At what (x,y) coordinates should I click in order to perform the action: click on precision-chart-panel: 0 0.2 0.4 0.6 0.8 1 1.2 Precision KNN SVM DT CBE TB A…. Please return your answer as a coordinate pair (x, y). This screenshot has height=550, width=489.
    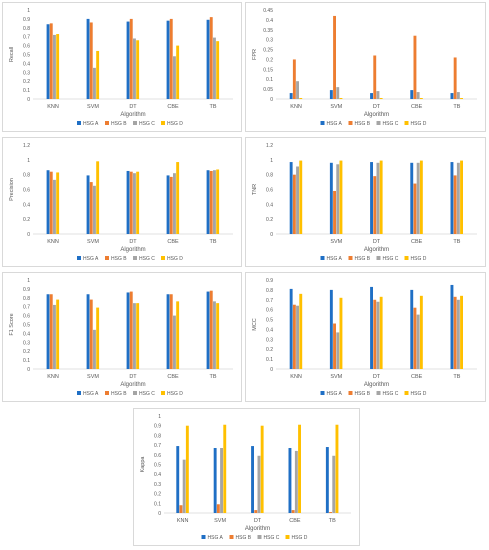
    Looking at the image, I should click on (122, 202).